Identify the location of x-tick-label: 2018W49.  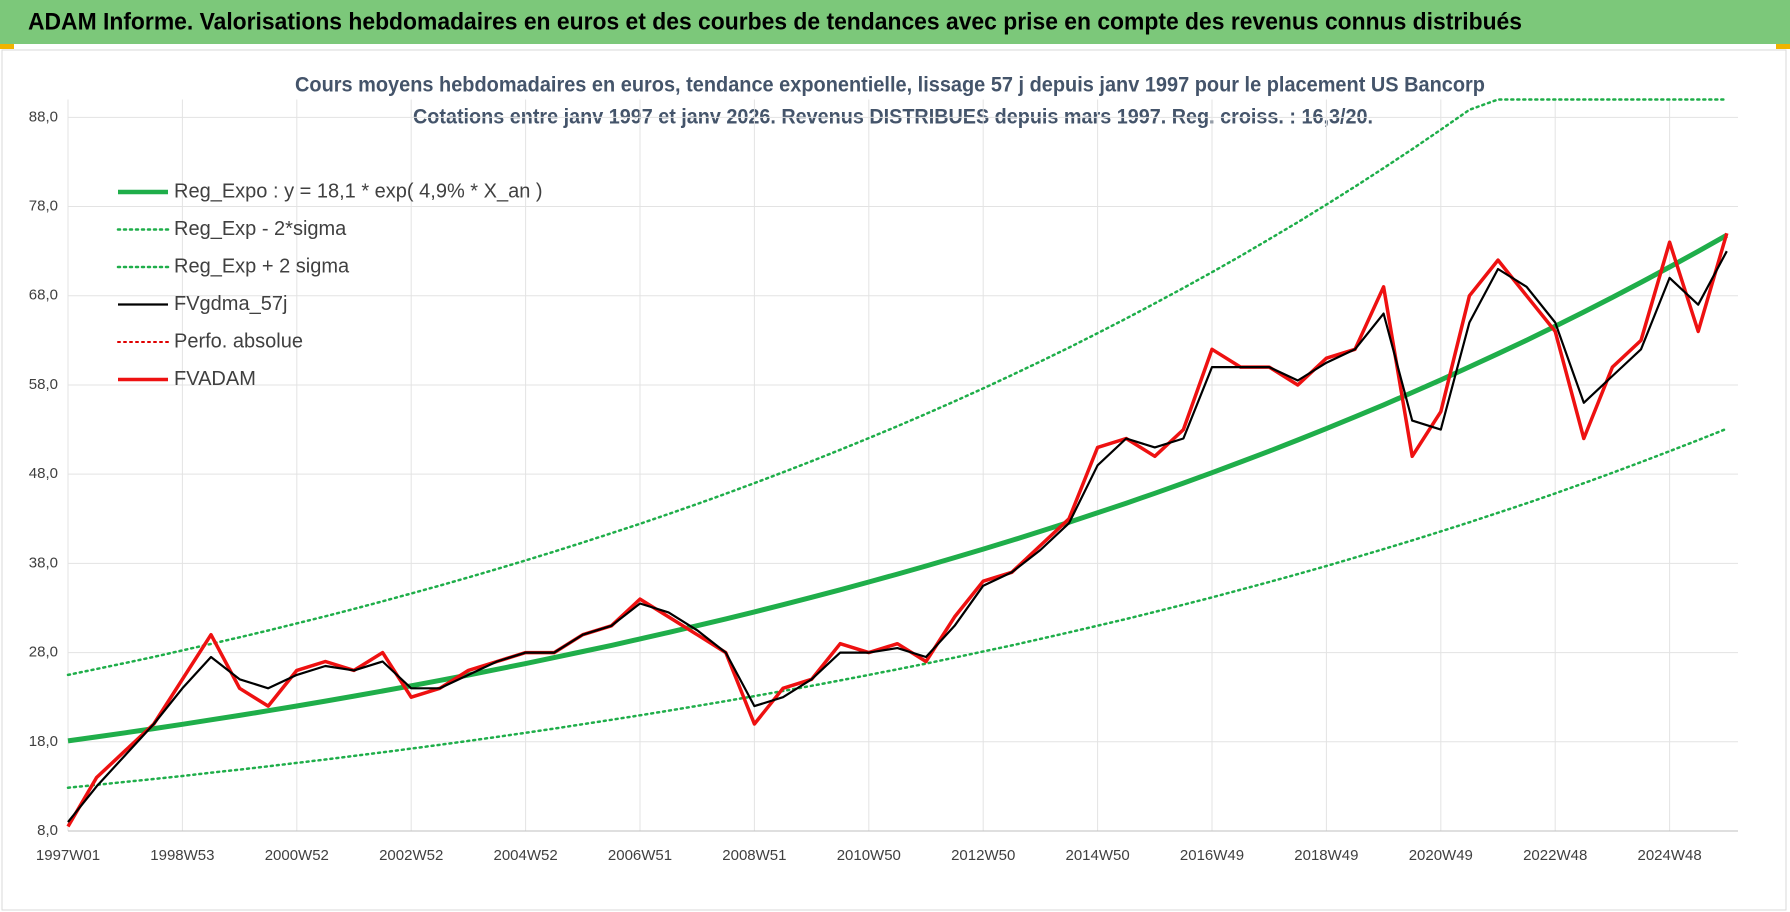
(1326, 855).